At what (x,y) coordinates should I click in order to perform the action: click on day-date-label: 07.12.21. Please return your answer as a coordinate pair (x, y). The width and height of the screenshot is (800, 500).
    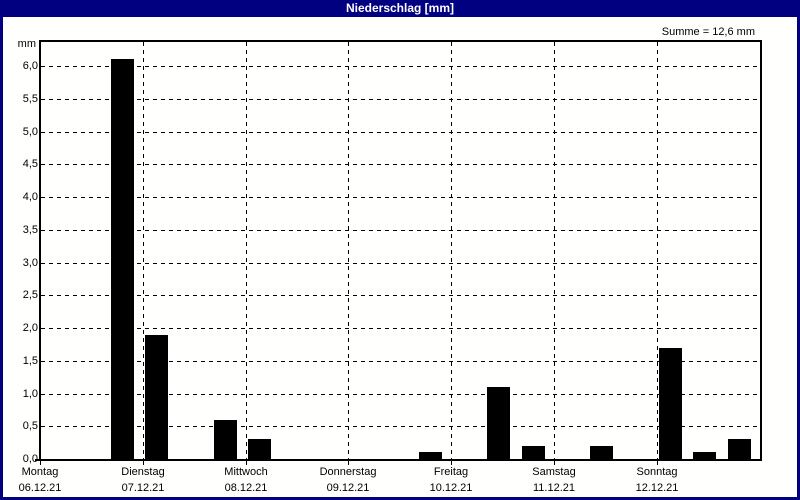
    Looking at the image, I should click on (143, 488).